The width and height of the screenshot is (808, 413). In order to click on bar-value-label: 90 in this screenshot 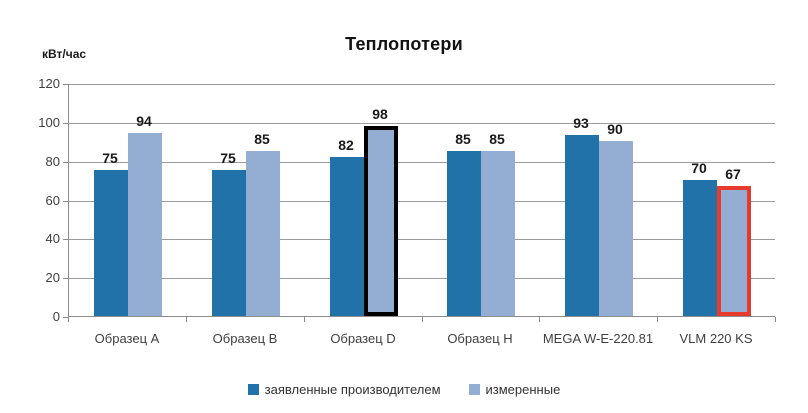, I will do `click(615, 129)`.